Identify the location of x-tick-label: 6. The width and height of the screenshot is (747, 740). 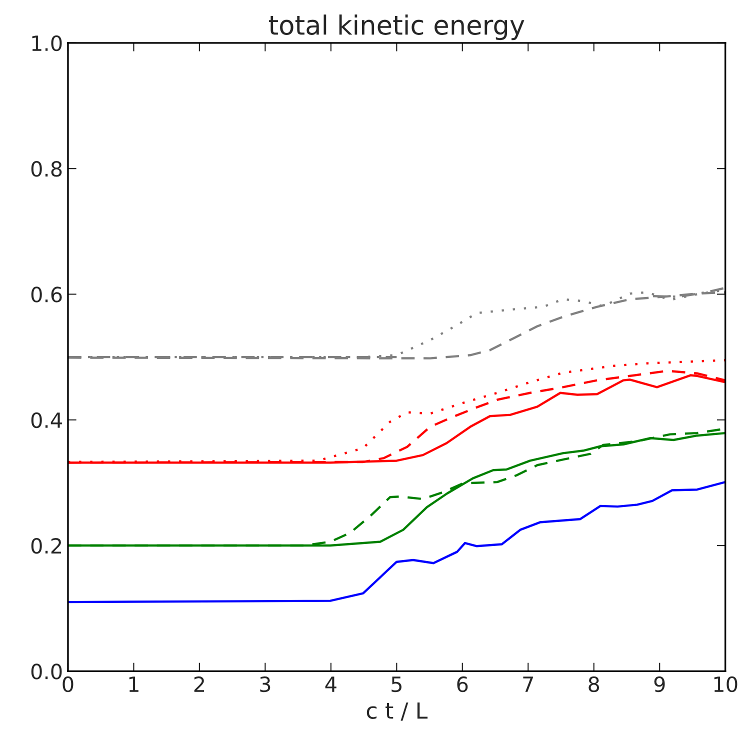
(462, 684).